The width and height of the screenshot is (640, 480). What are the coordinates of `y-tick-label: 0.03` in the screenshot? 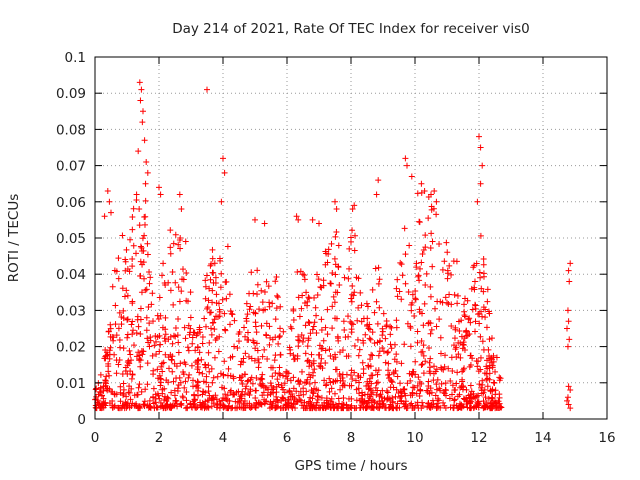 It's located at (71, 311).